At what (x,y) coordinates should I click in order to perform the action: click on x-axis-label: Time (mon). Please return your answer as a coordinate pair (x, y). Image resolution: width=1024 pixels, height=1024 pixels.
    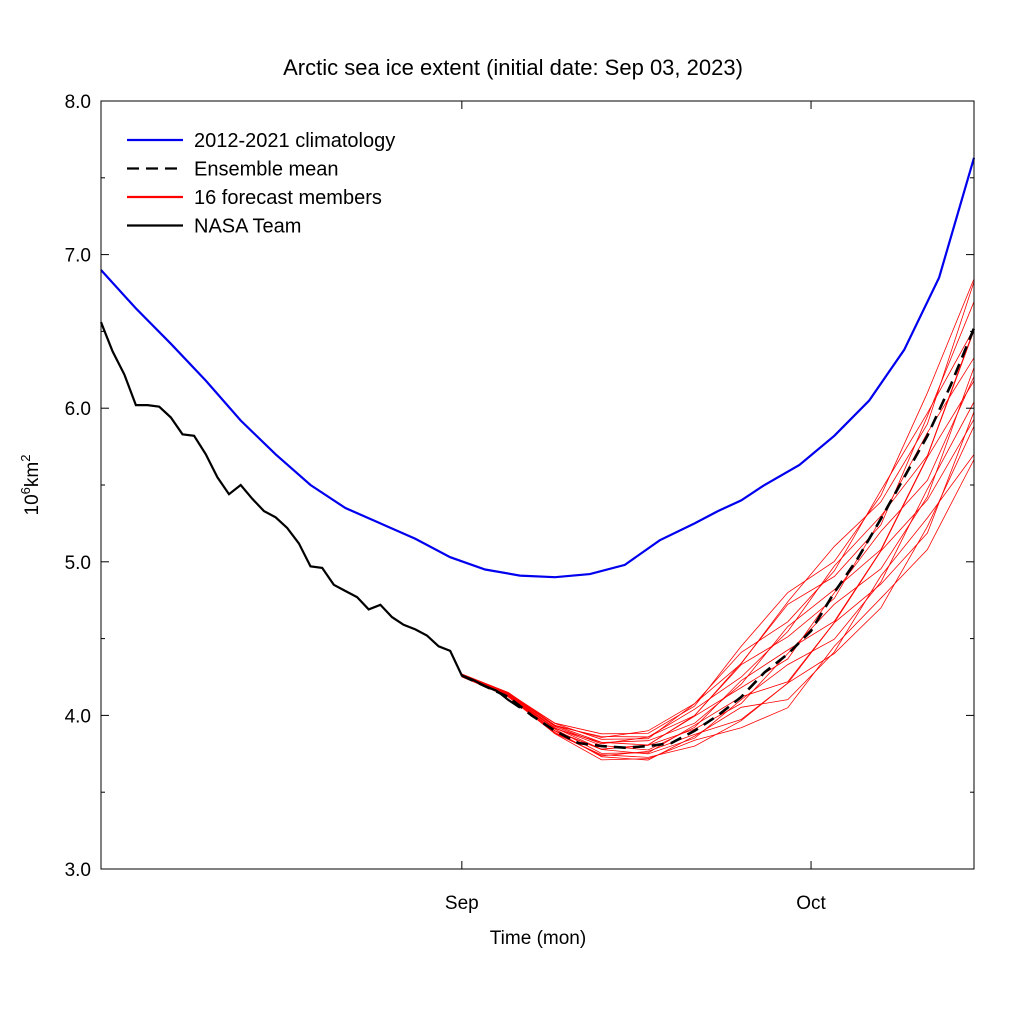
    Looking at the image, I should click on (538, 938).